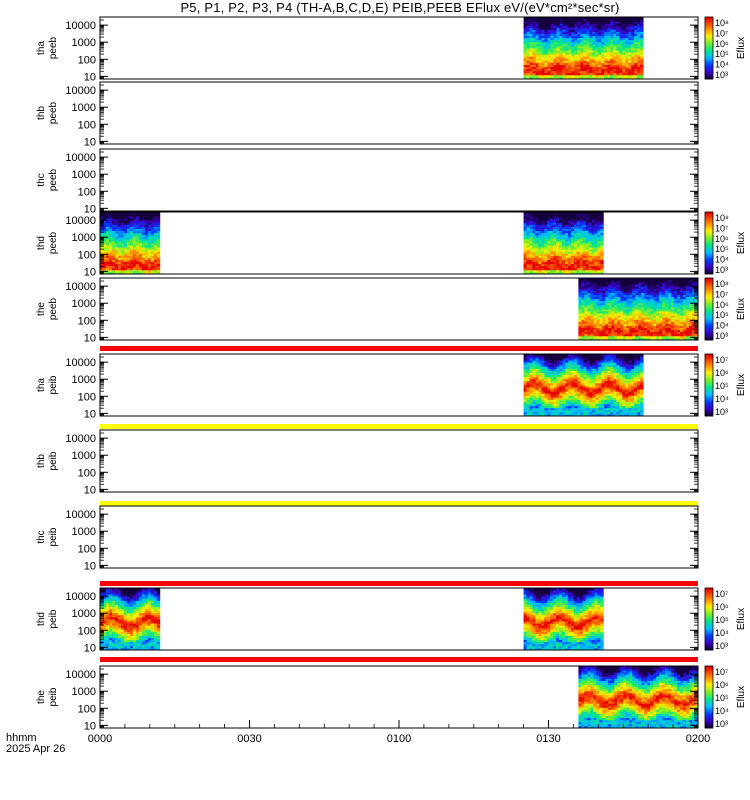 Image resolution: width=750 pixels, height=800 pixels. I want to click on spectrogram-block, so click(583, 48).